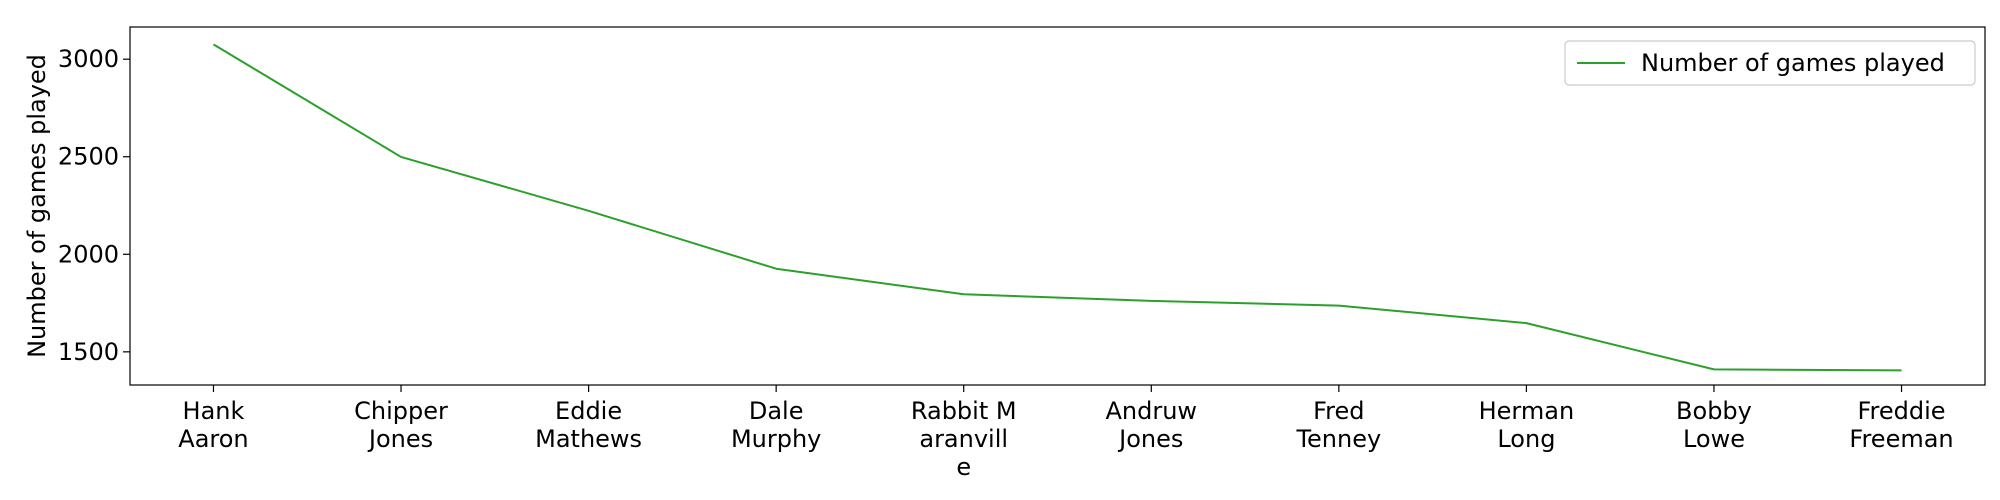  What do you see at coordinates (88, 157) in the screenshot?
I see `y-tick-label: 2500` at bounding box center [88, 157].